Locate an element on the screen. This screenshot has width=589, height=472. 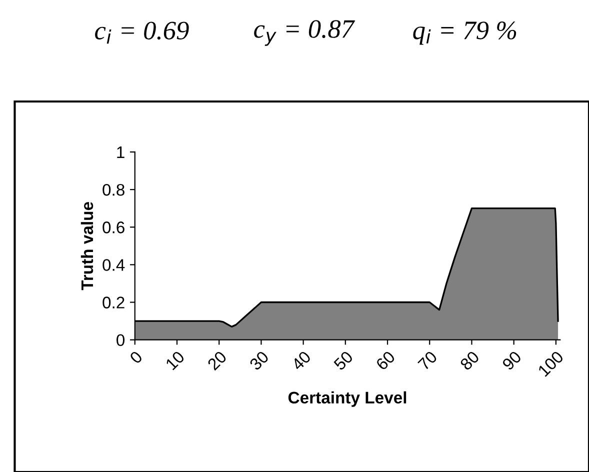
y-tick-label: 0.6 is located at coordinates (113, 228).